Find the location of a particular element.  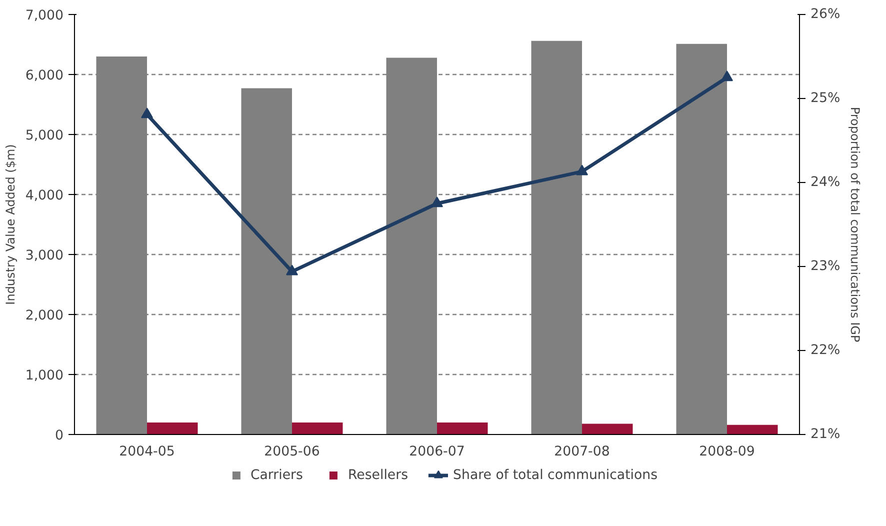

x-tick-label: 2008-09 is located at coordinates (727, 452).